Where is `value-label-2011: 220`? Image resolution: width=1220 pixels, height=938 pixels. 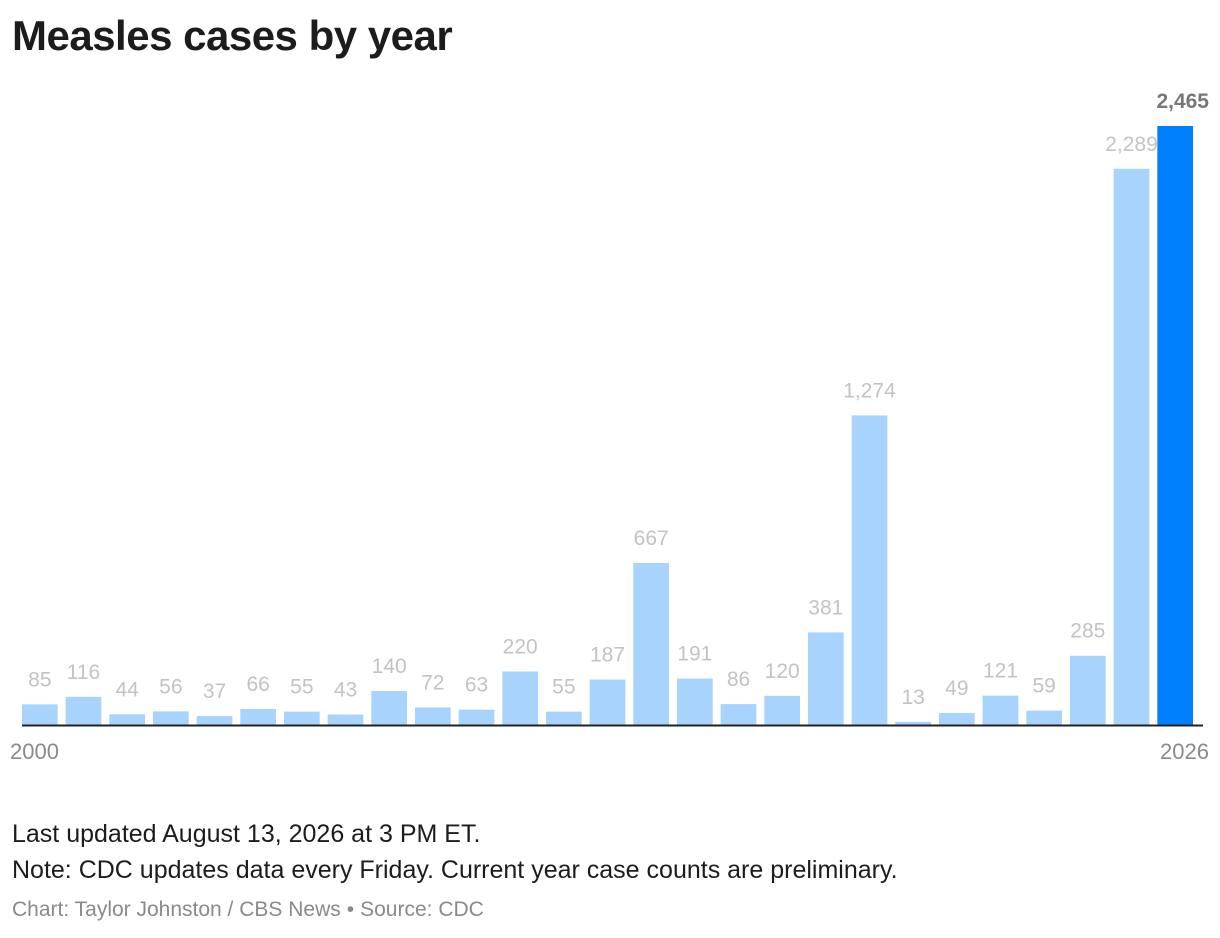 value-label-2011: 220 is located at coordinates (520, 647).